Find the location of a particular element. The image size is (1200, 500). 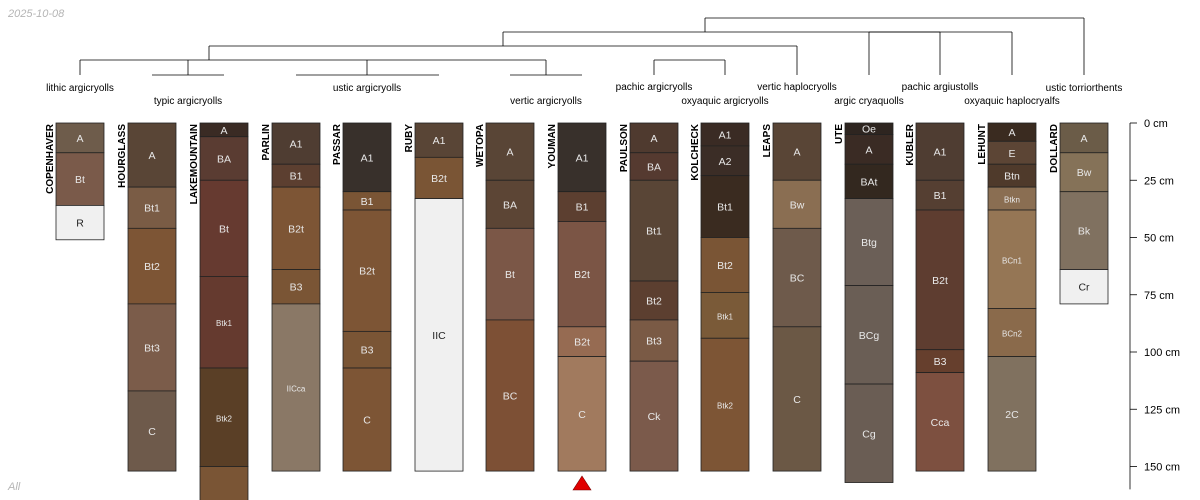

taxon-label: vertic haplocryolls is located at coordinates (796, 87).